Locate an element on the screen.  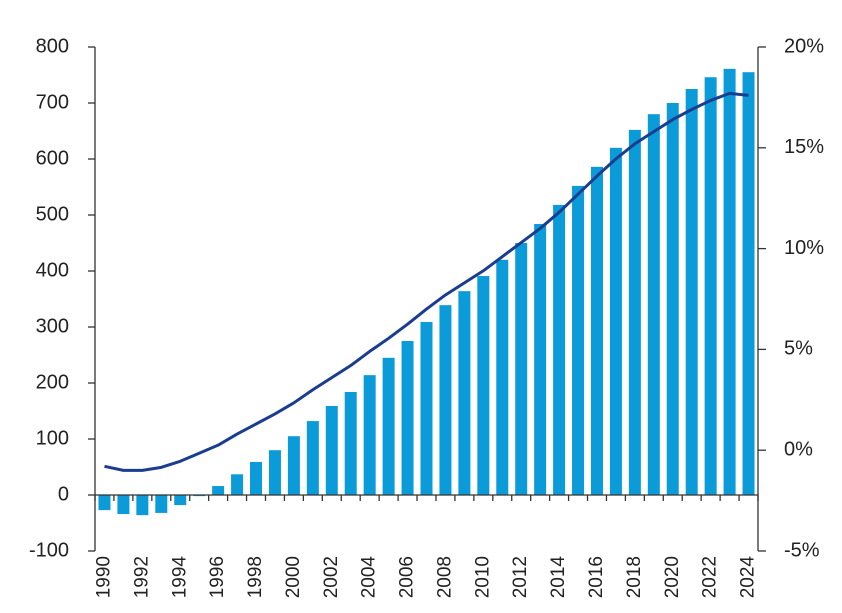
x-tick-label: 1994 is located at coordinates (179, 577).